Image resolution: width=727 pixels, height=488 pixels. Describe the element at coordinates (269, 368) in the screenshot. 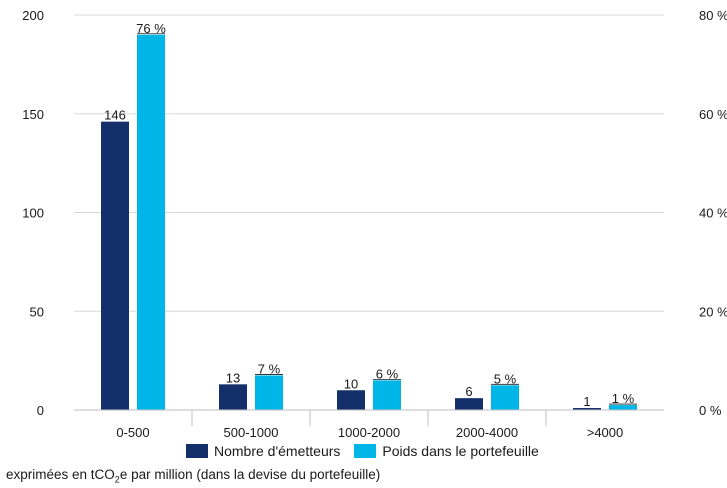

I see `data-label-weight: 7 %` at that location.